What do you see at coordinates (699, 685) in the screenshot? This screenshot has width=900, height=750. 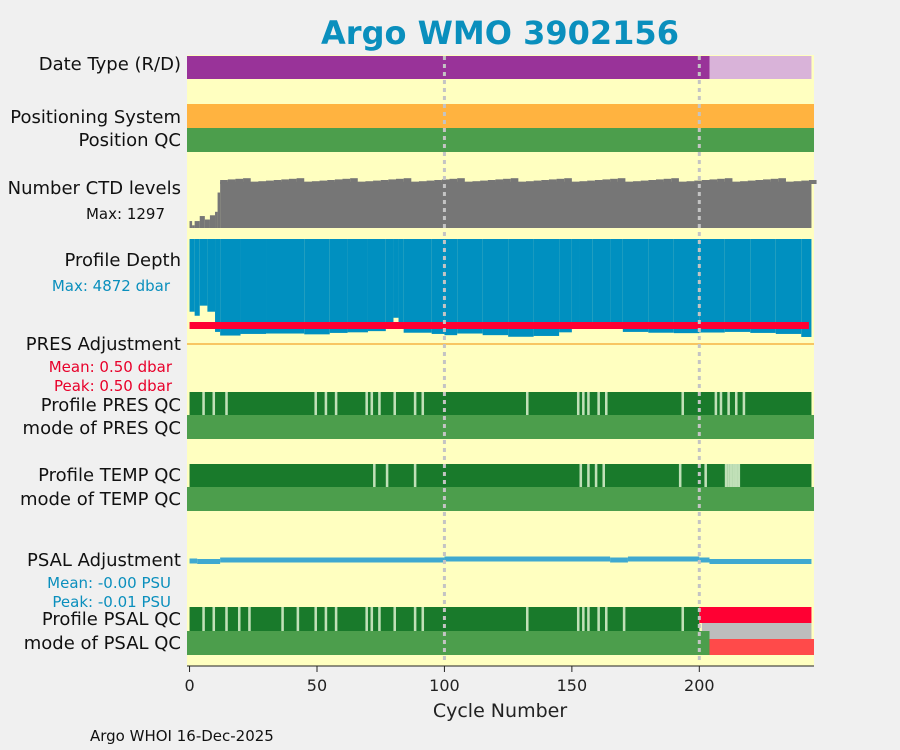 I see `x-tick-label-200: 200` at bounding box center [699, 685].